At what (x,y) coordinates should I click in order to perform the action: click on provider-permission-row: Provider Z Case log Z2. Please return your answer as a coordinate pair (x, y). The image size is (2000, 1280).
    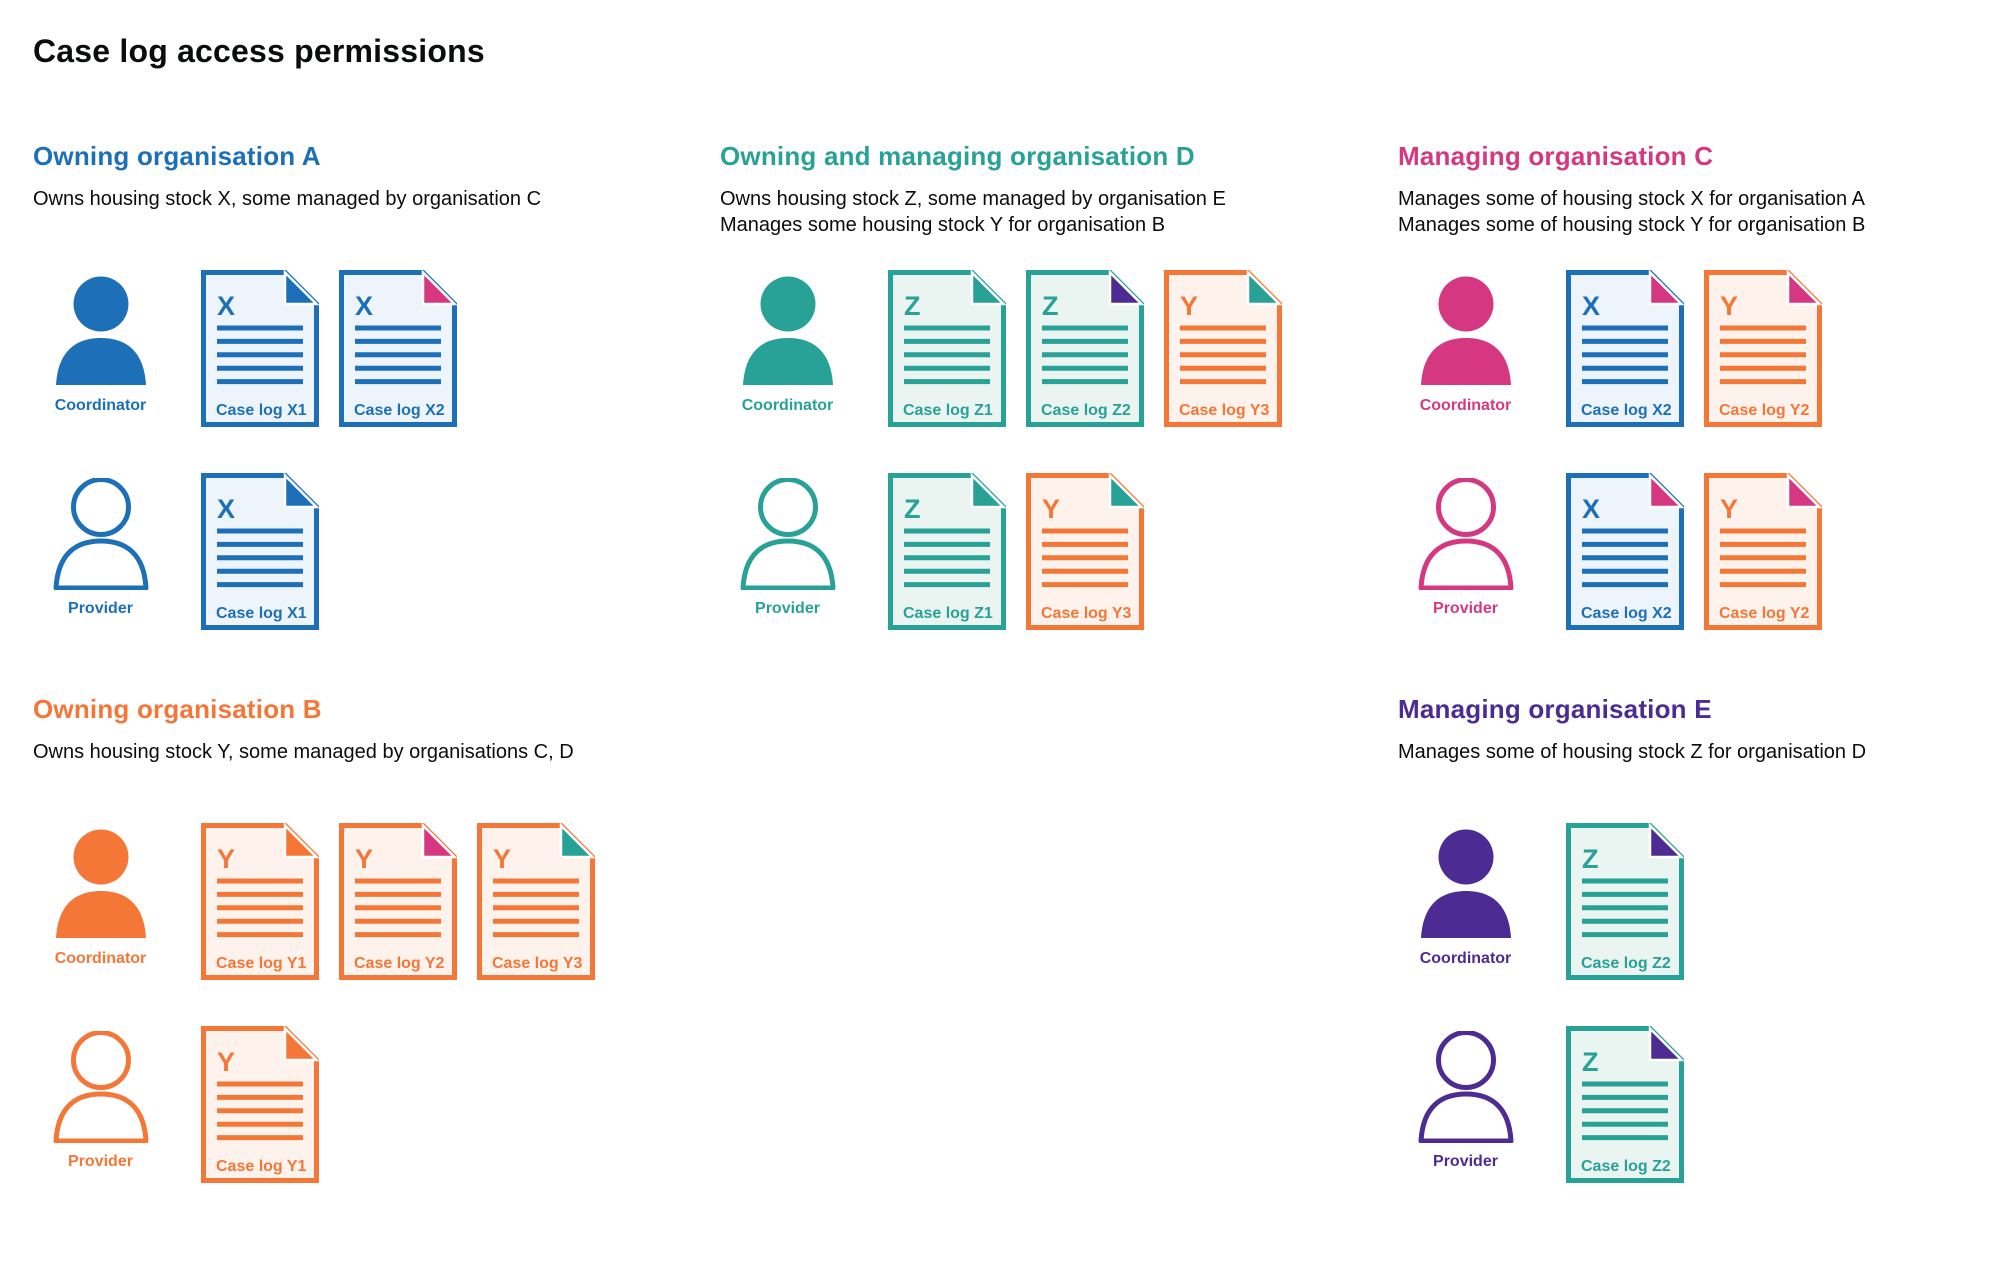
    Looking at the image, I should click on (1699, 1104).